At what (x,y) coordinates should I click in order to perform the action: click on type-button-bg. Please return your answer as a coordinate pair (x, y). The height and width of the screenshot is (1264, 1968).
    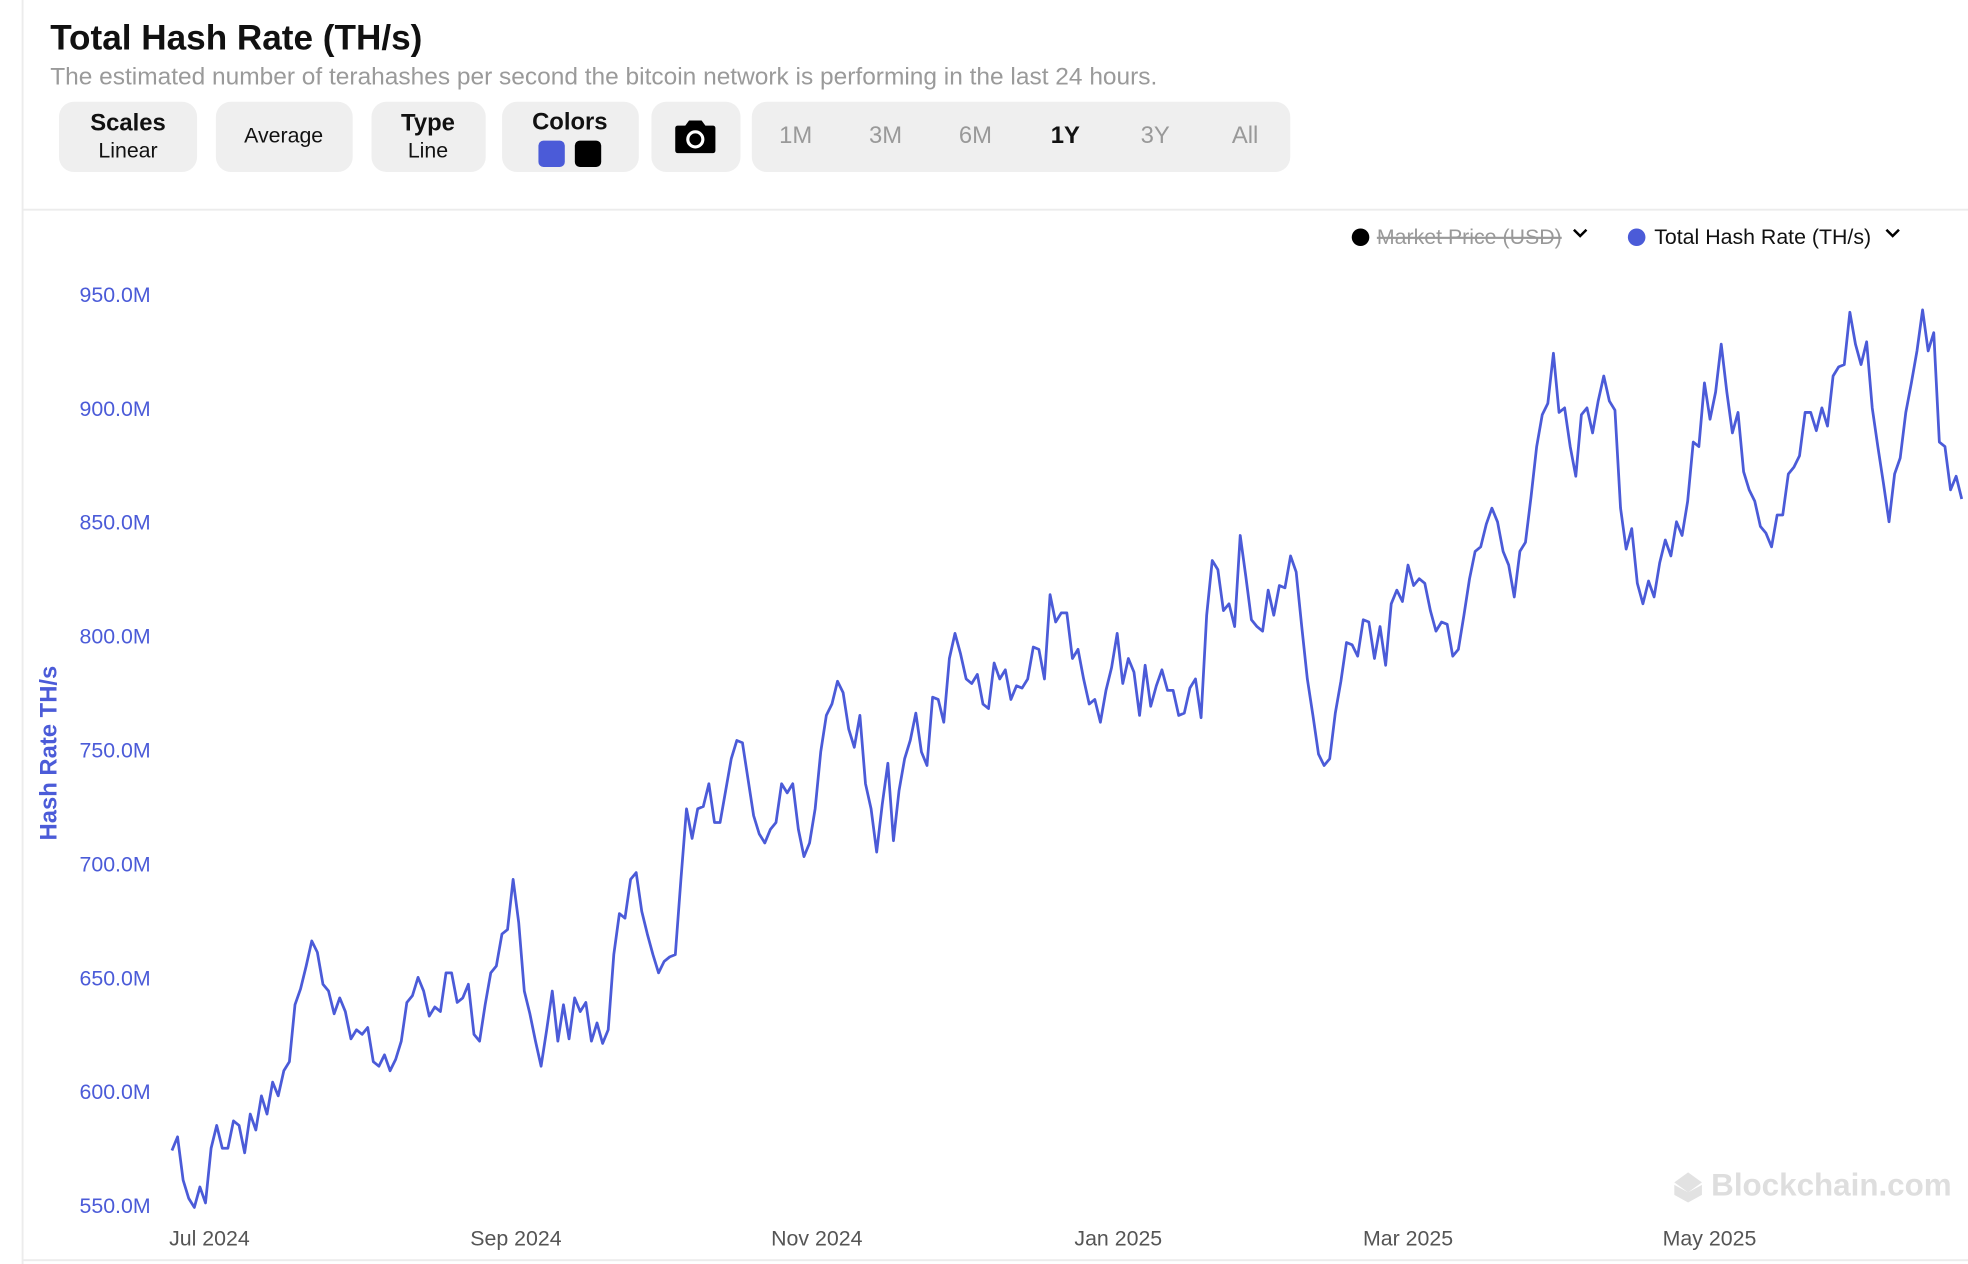
    Looking at the image, I should click on (428, 137).